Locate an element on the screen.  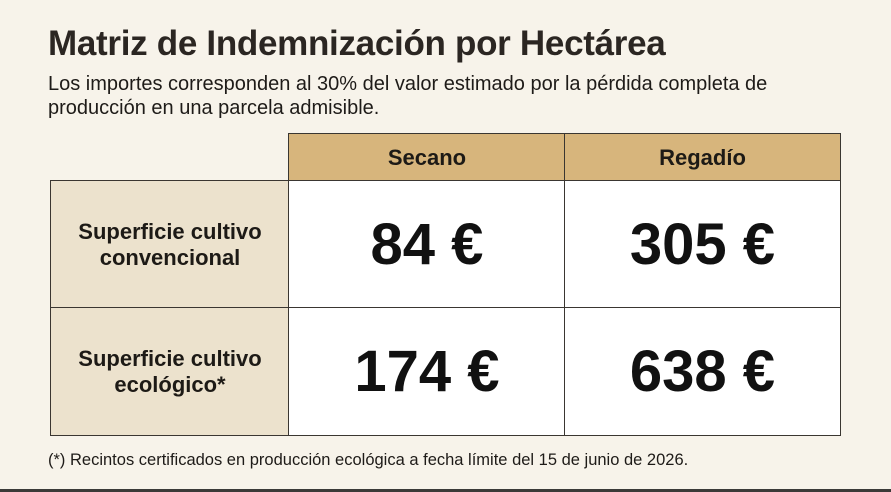
row-label: Superficie cultivo ecológico* is located at coordinates (170, 371).